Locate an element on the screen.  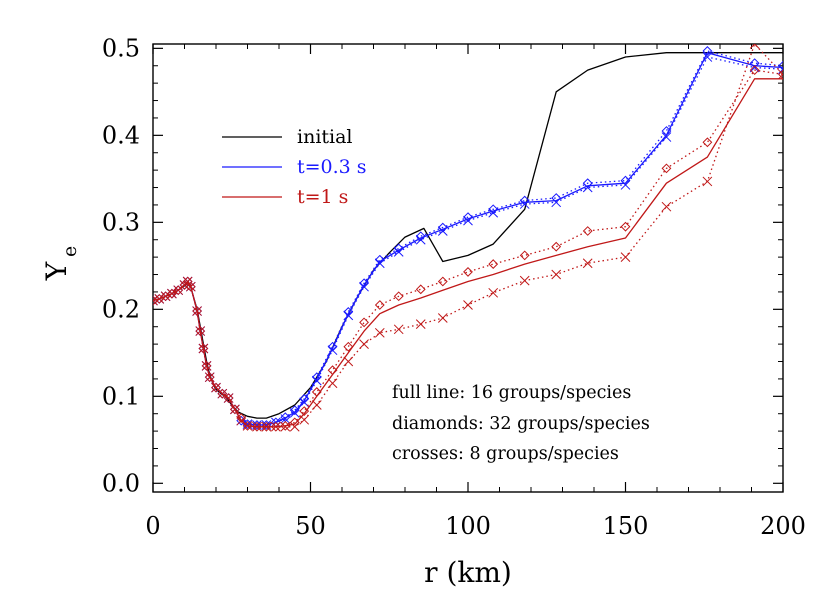
note-crosses: crosses: 8 groups/species is located at coordinates (505, 454).